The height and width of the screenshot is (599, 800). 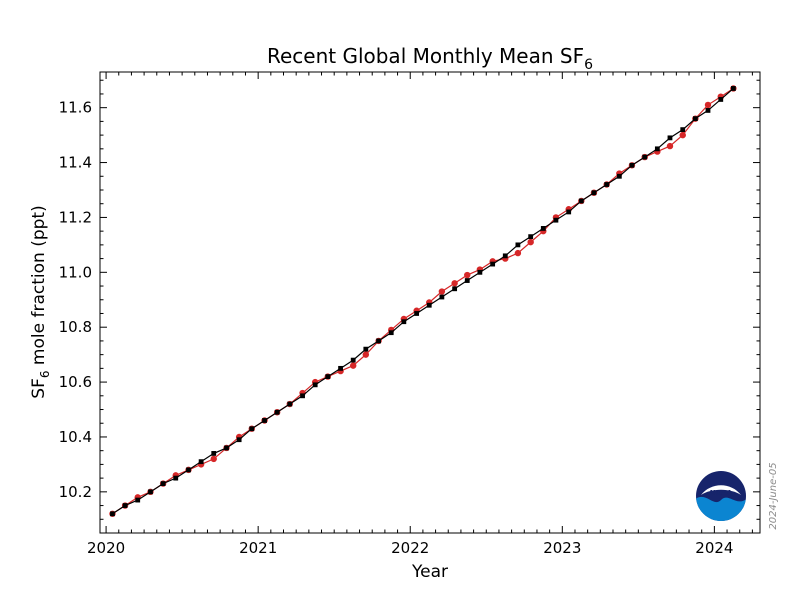 What do you see at coordinates (39, 287) in the screenshot?
I see `y-axis-label-suffix: mole fraction (ppt)` at bounding box center [39, 287].